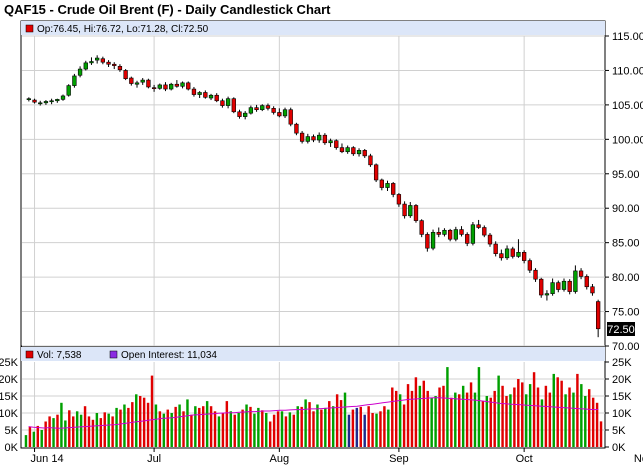 This screenshot has width=643, height=466. I want to click on price-tick-label: 95.00, so click(626, 175).